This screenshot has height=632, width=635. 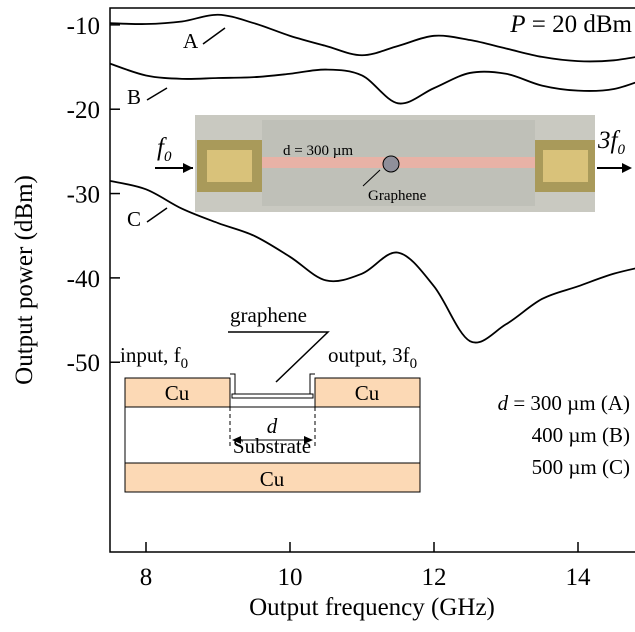 What do you see at coordinates (191, 41) in the screenshot?
I see `series-label: A` at bounding box center [191, 41].